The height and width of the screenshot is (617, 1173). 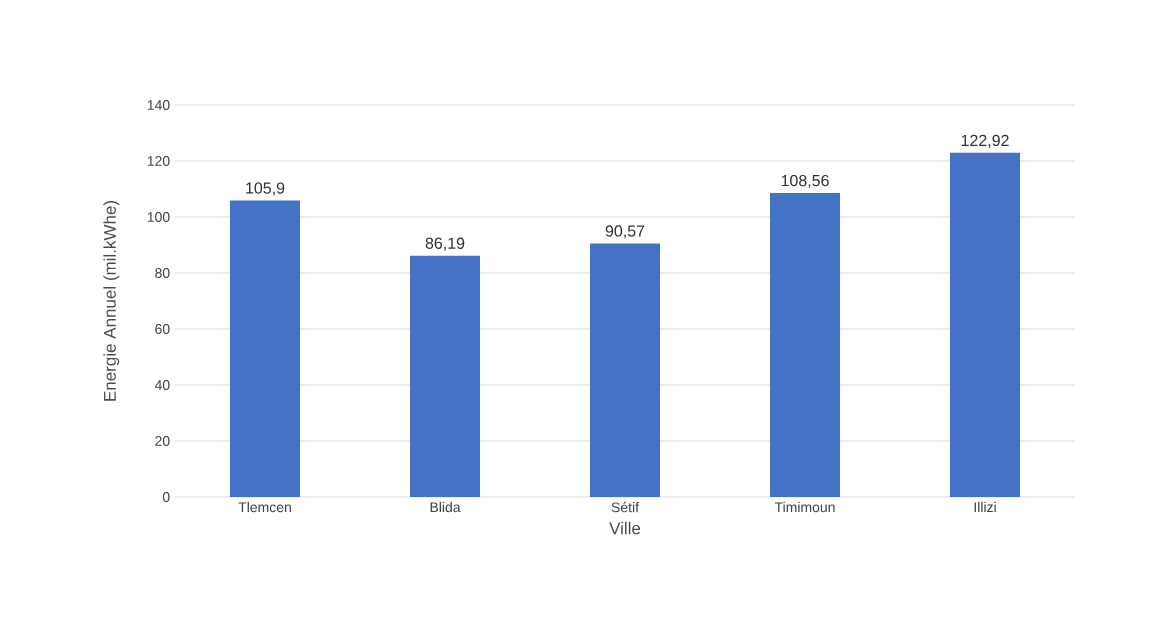 I want to click on y-tick-label: 0, so click(x=166, y=497).